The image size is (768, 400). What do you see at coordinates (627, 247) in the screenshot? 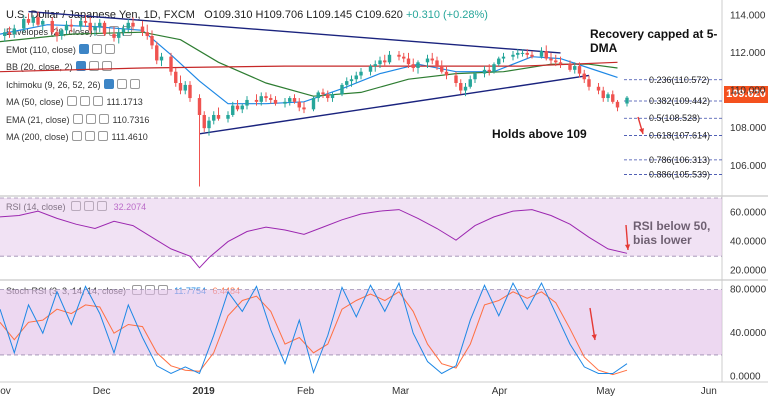
I see `rsi-down-arrow-head` at bounding box center [627, 247].